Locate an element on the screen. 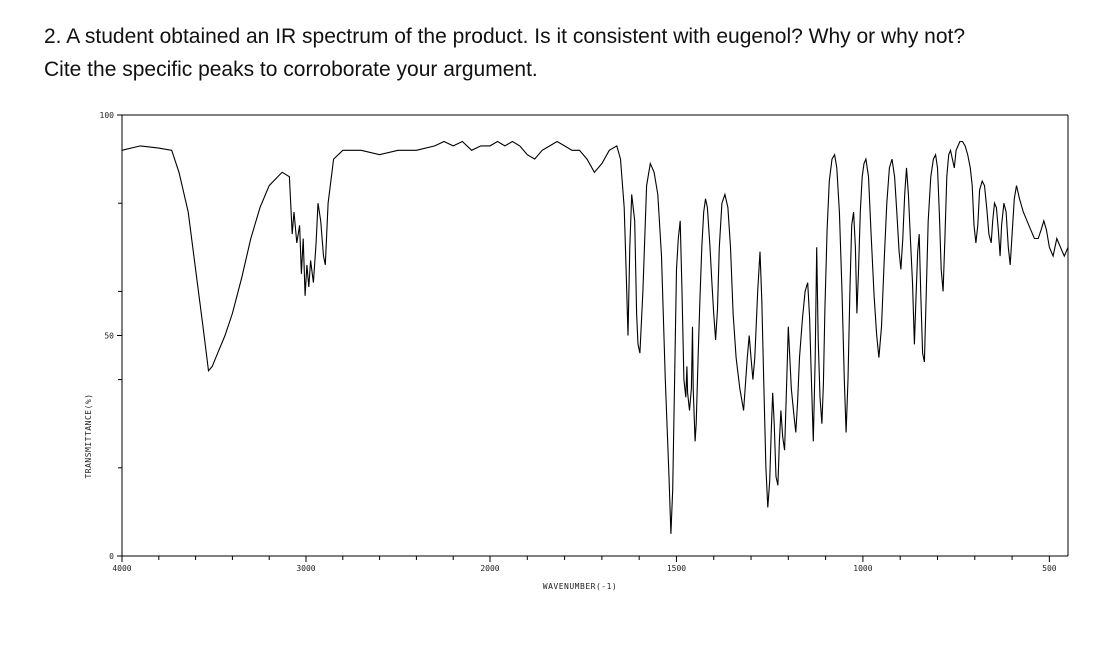  x-tick-label: 1000 is located at coordinates (862, 568).